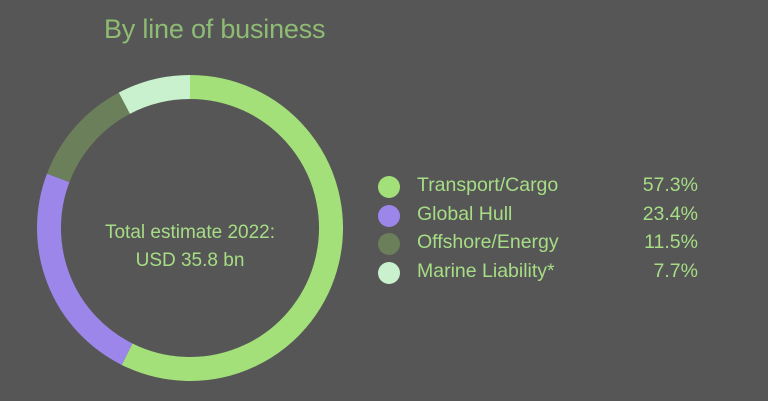 This screenshot has height=401, width=768. I want to click on donut-slice-marine-liability, so click(154, 94).